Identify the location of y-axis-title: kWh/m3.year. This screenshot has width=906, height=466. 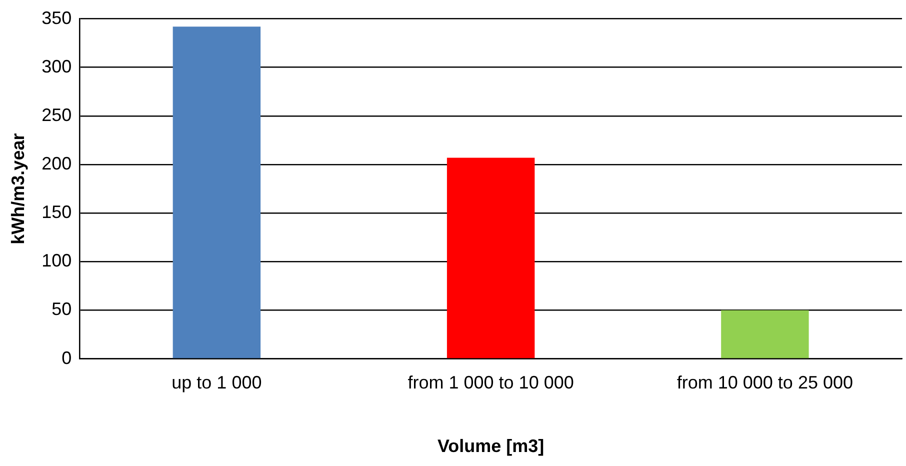
(18, 188).